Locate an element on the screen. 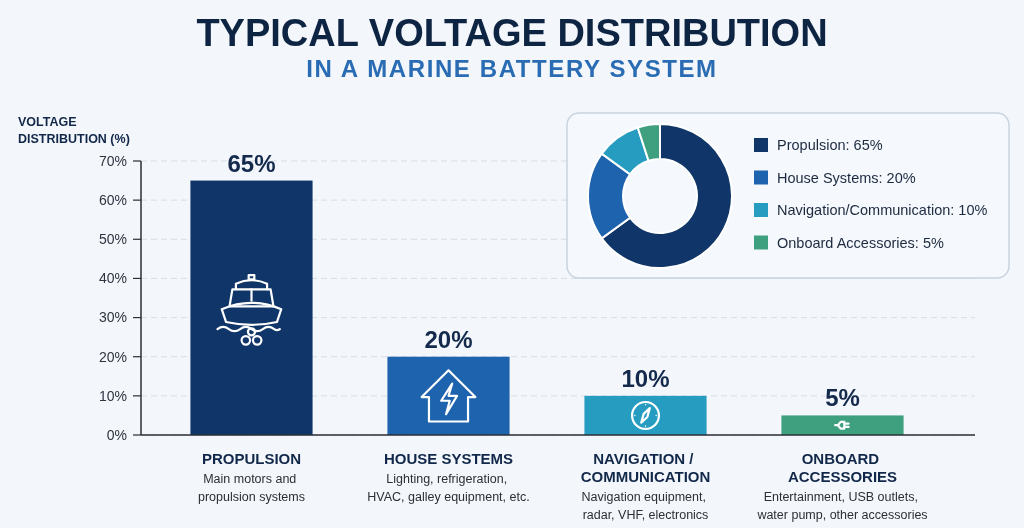  y-tick-label: 10% is located at coordinates (112, 395).